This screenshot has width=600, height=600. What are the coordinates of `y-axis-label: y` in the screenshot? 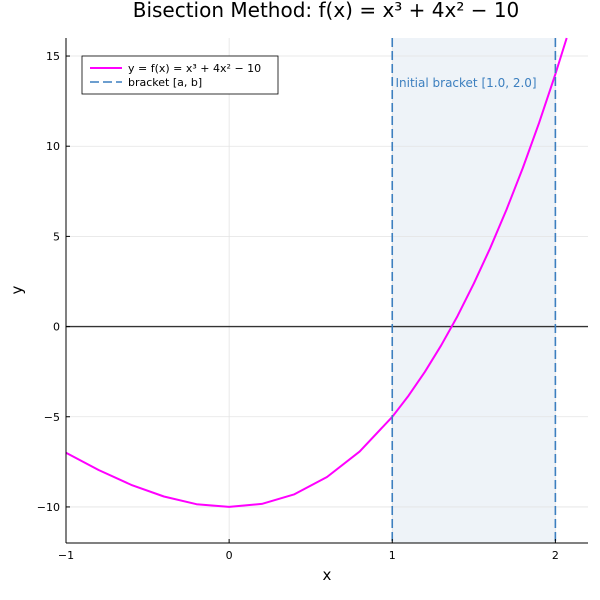 It's located at (17, 289).